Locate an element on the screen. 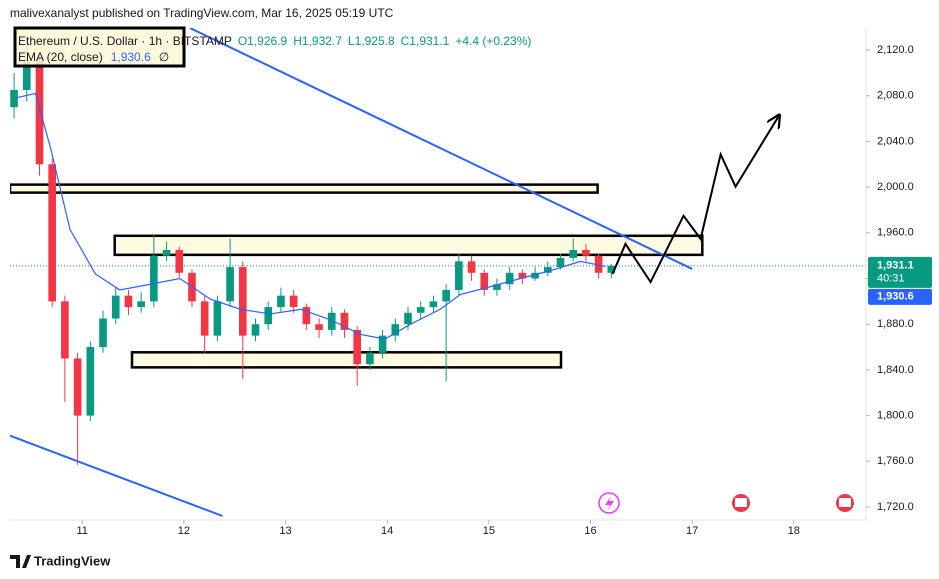 Image resolution: width=939 pixels, height=579 pixels. y-tick-label: 1,800.0 is located at coordinates (895, 415).